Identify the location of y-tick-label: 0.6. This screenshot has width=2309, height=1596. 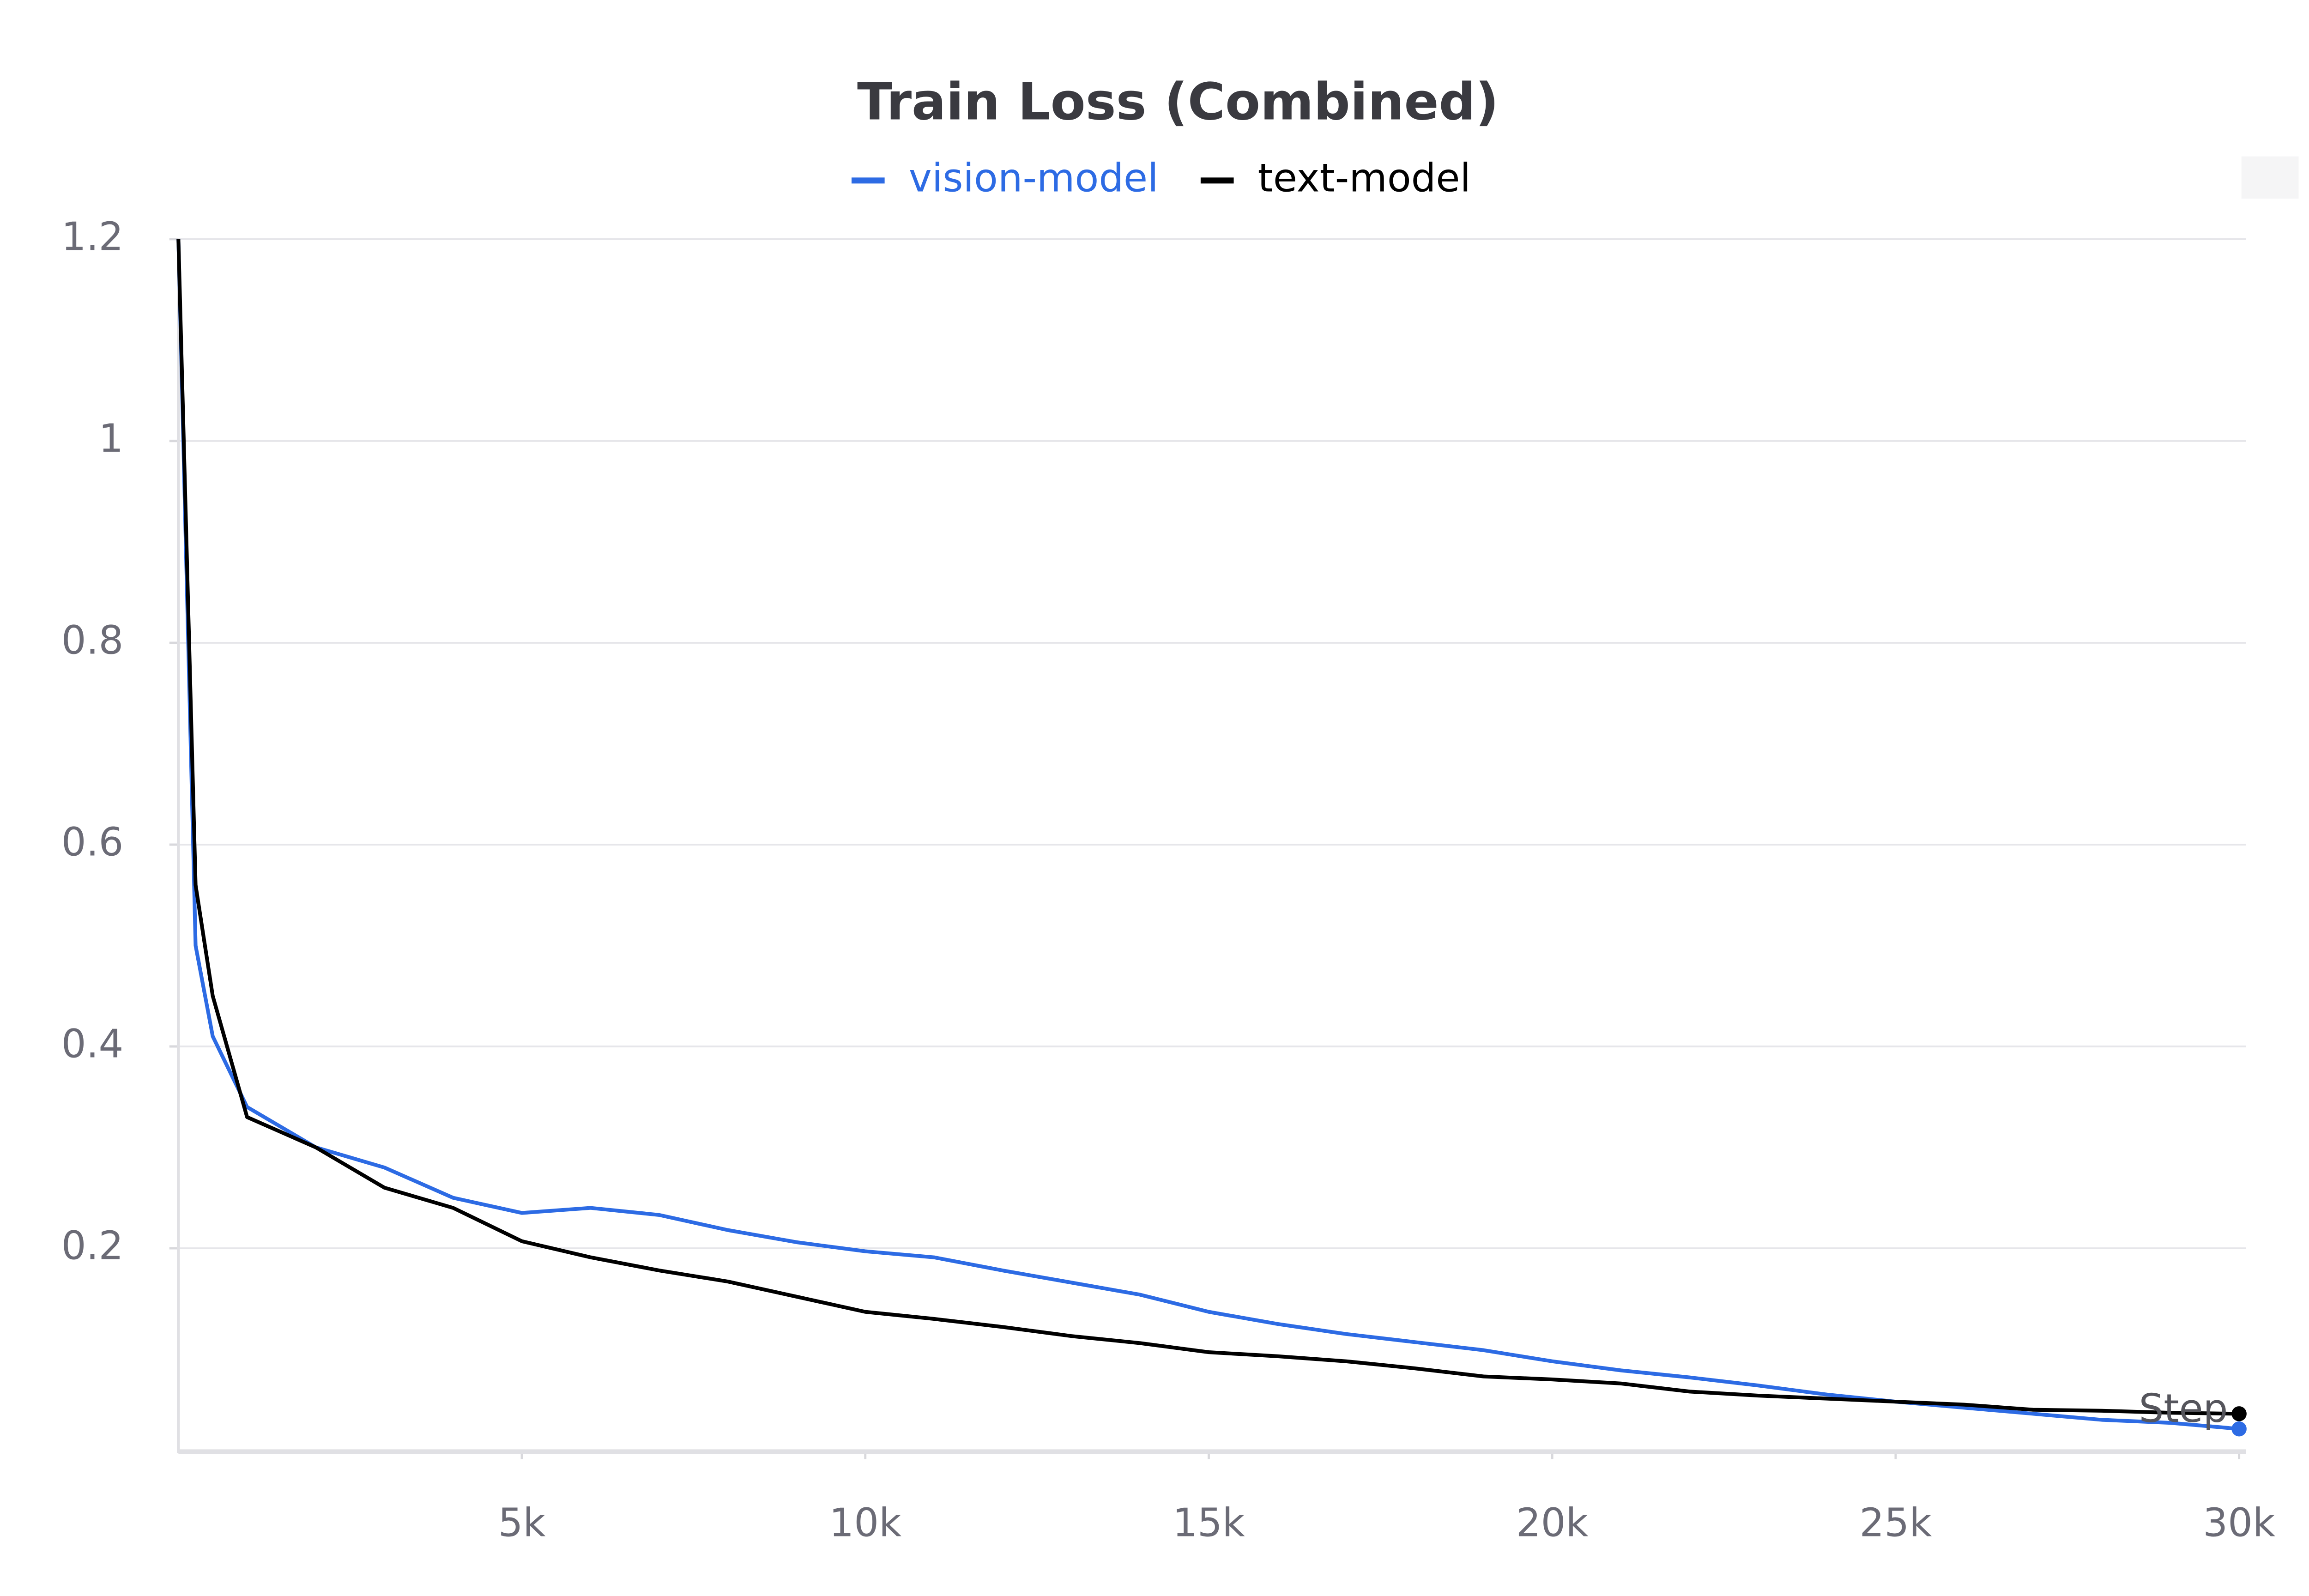
(92, 841).